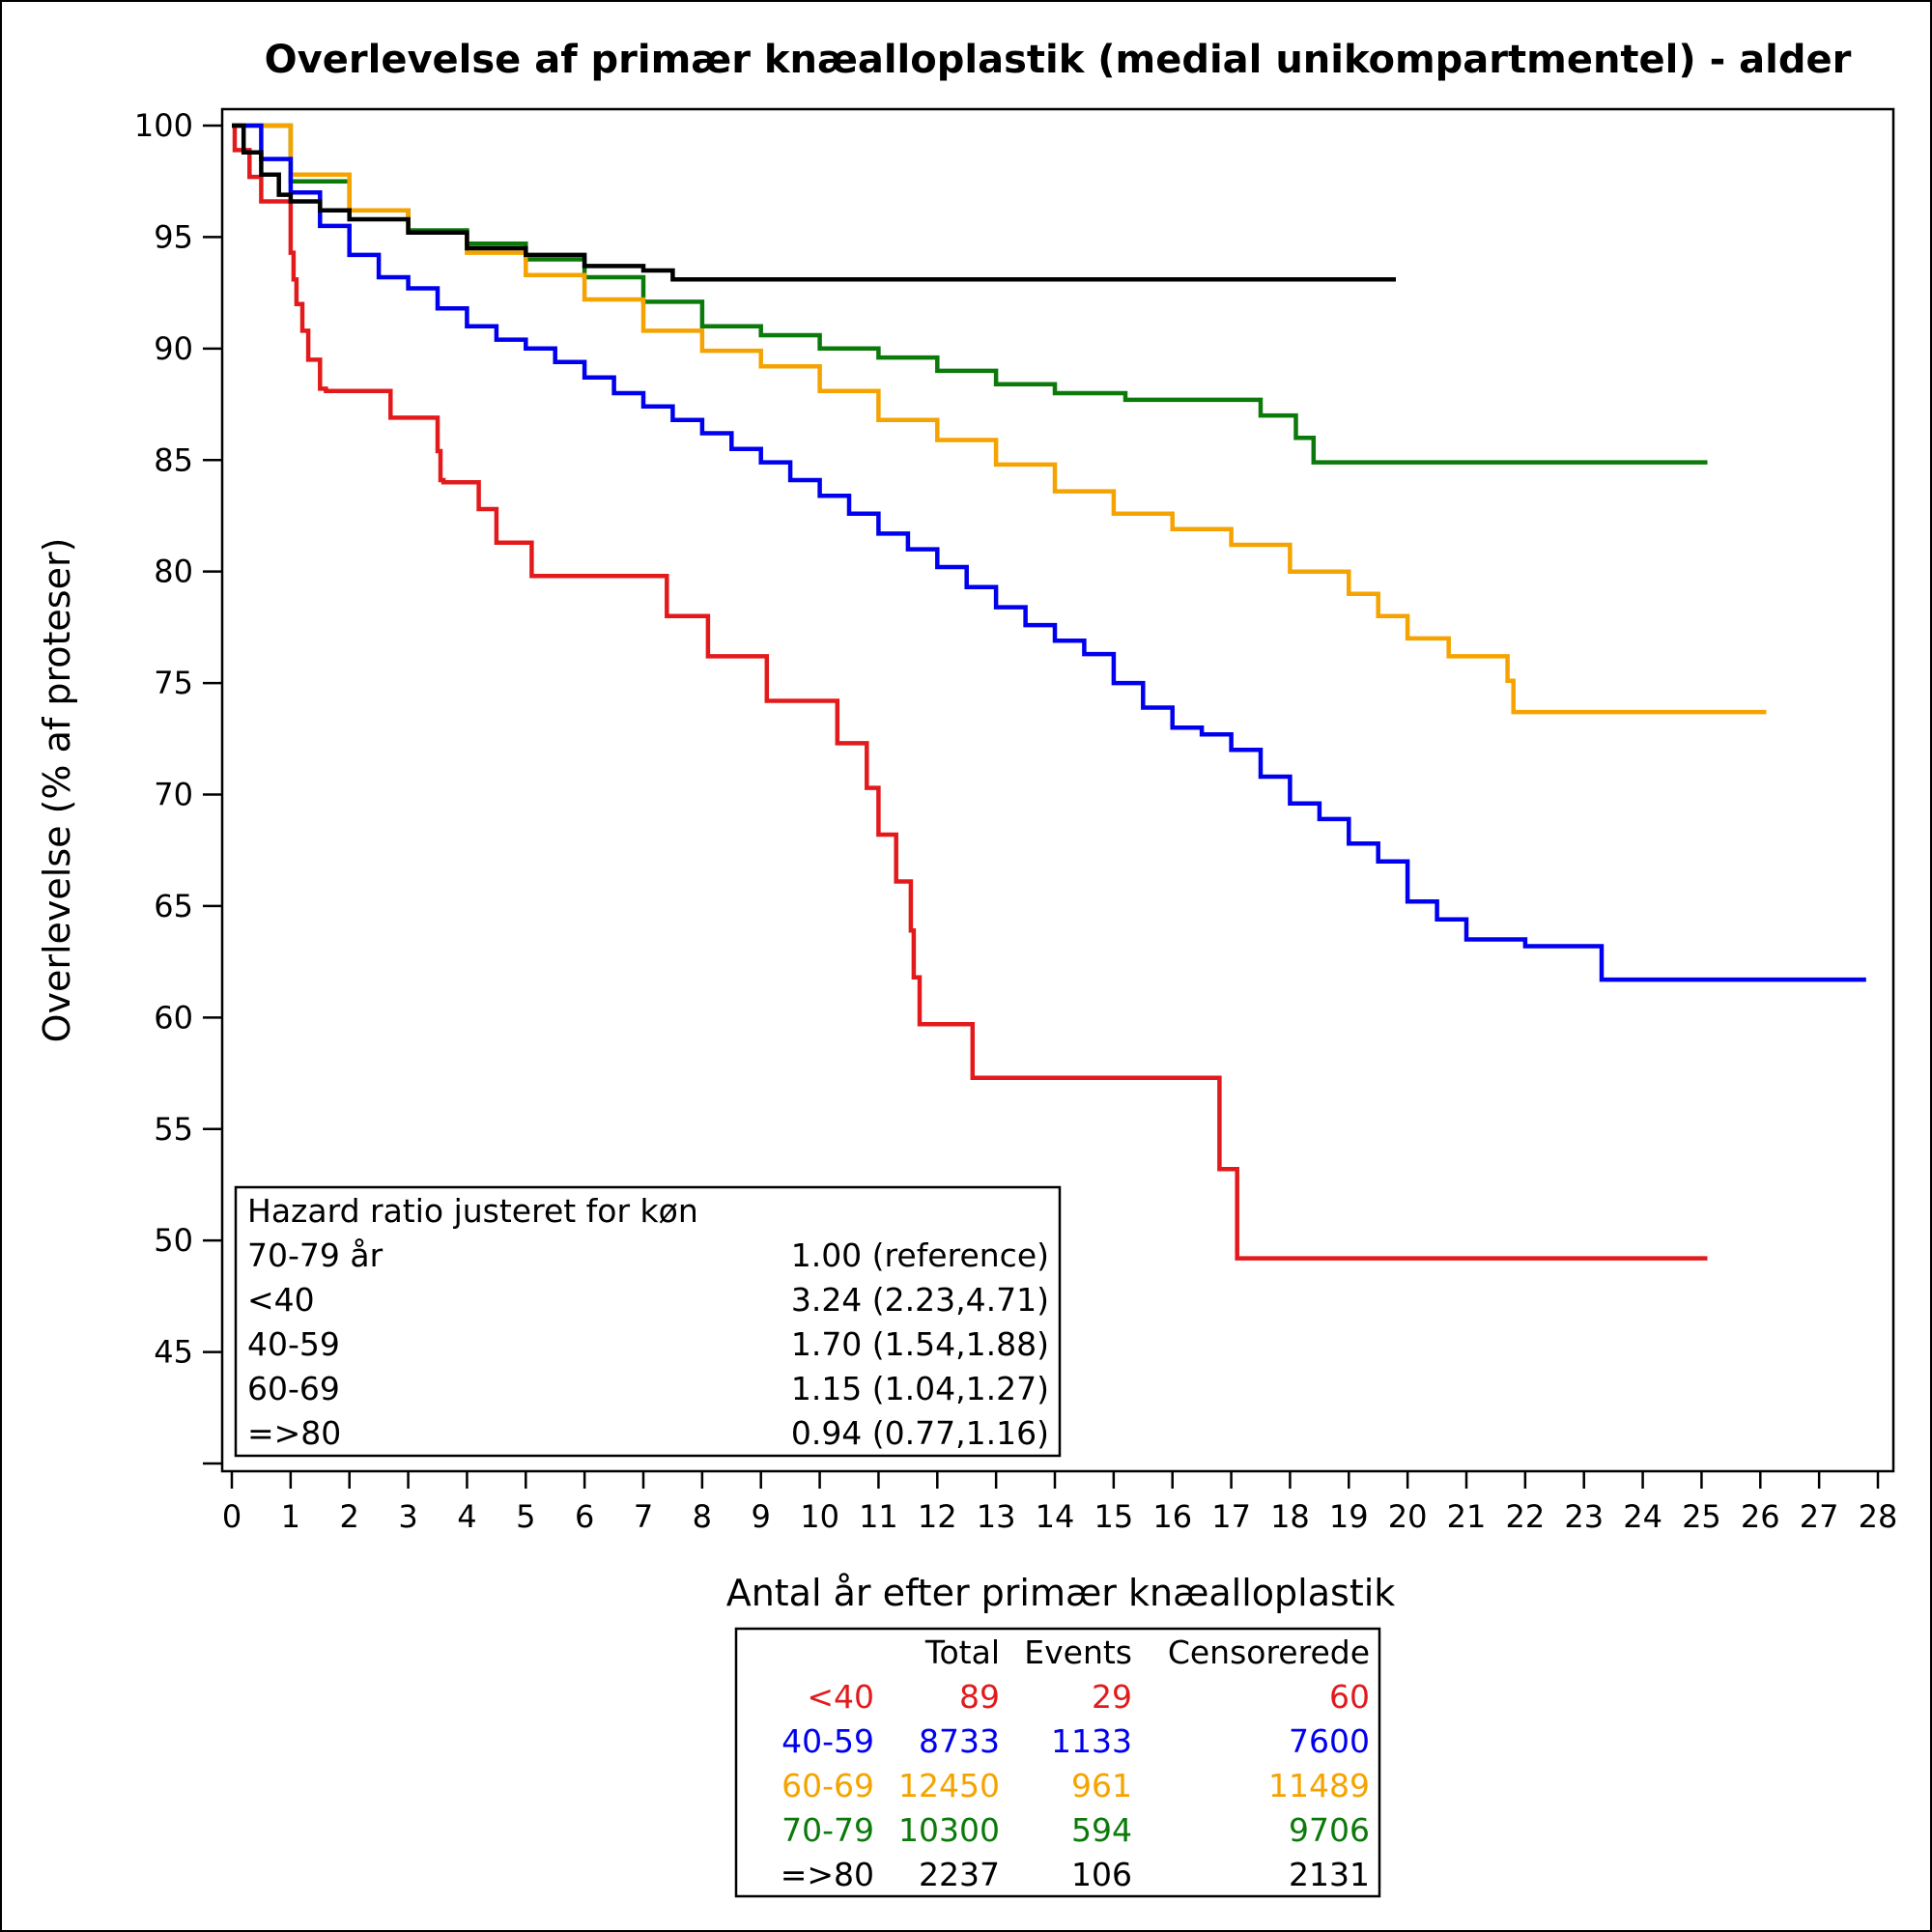 This screenshot has height=1932, width=1932. Describe the element at coordinates (349, 1516) in the screenshot. I see `x-tick-label: 2` at that location.